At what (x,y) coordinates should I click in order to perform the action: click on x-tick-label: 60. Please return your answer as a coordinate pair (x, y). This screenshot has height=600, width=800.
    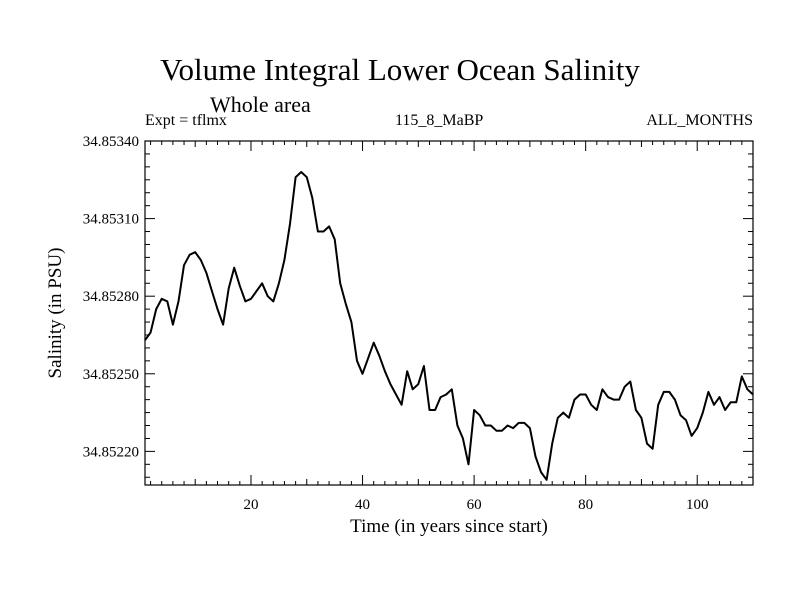
    Looking at the image, I should click on (474, 505).